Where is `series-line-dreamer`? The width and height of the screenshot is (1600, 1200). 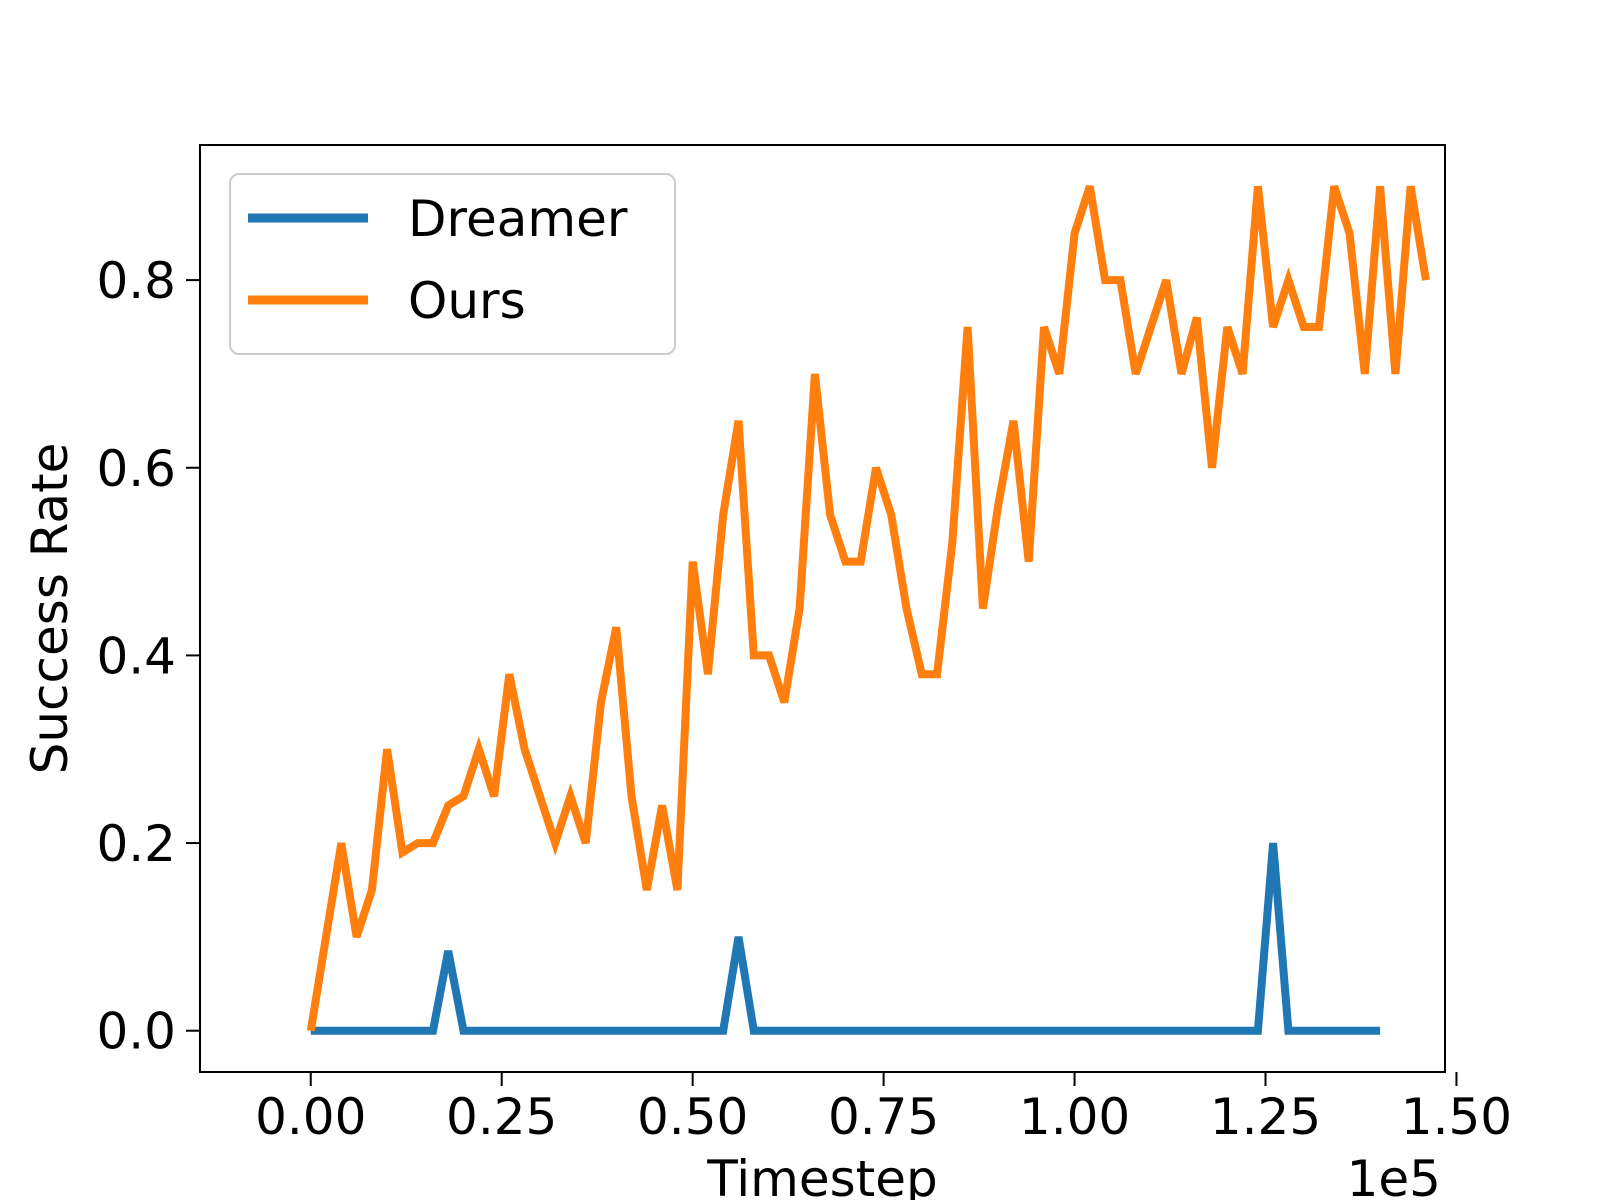 series-line-dreamer is located at coordinates (845, 938).